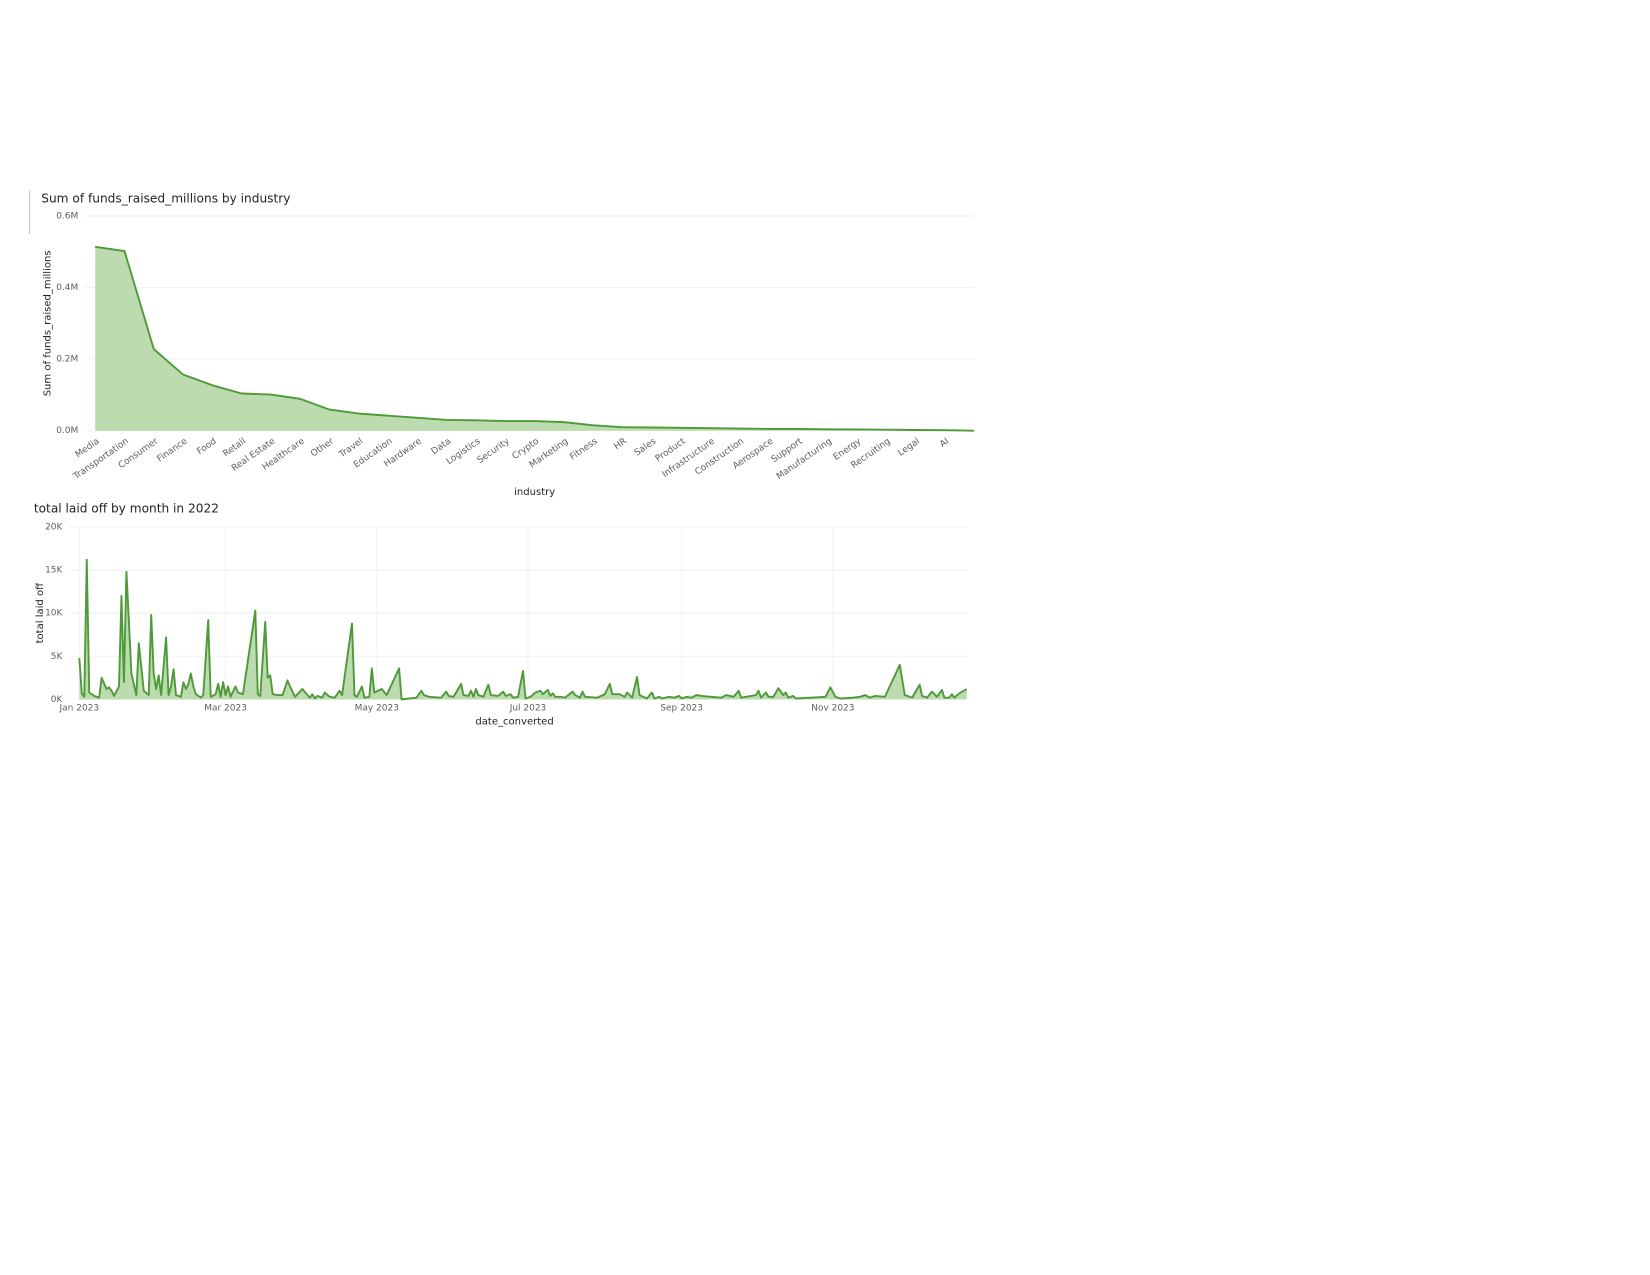 This screenshot has height=1275, width=1650. What do you see at coordinates (165, 199) in the screenshot?
I see `chart-title: Sum of funds_raised_millions by industry` at bounding box center [165, 199].